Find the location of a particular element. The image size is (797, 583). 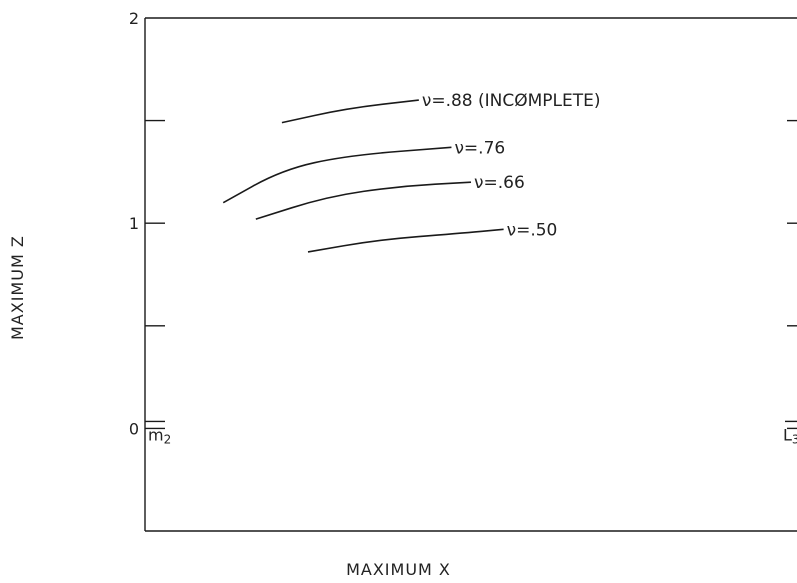

series-label-3: ν=.50 is located at coordinates (532, 230).